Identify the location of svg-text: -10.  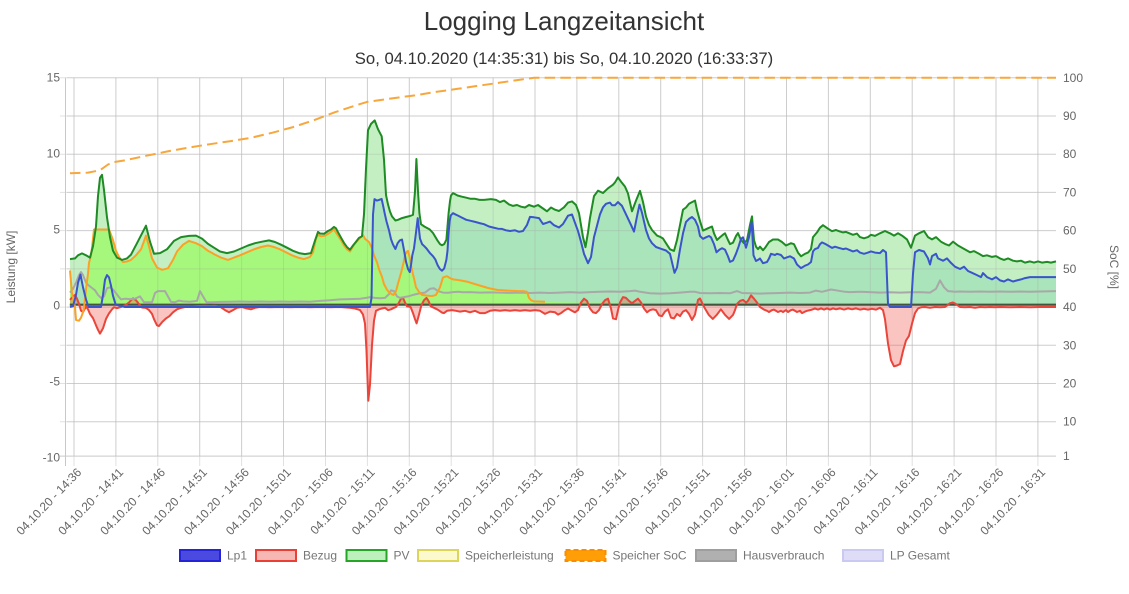
(52, 458).